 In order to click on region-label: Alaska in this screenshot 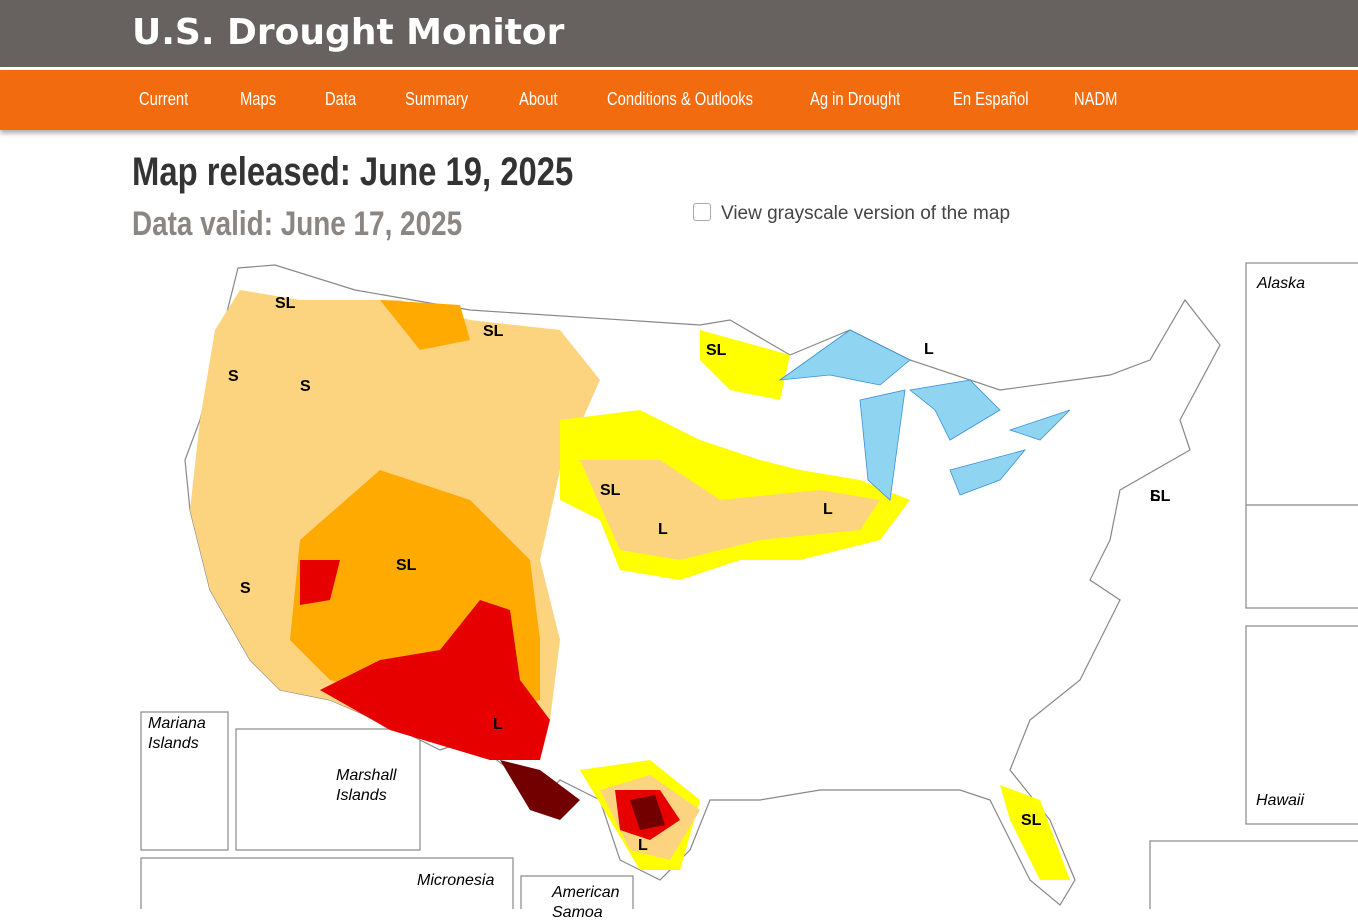, I will do `click(1281, 283)`.